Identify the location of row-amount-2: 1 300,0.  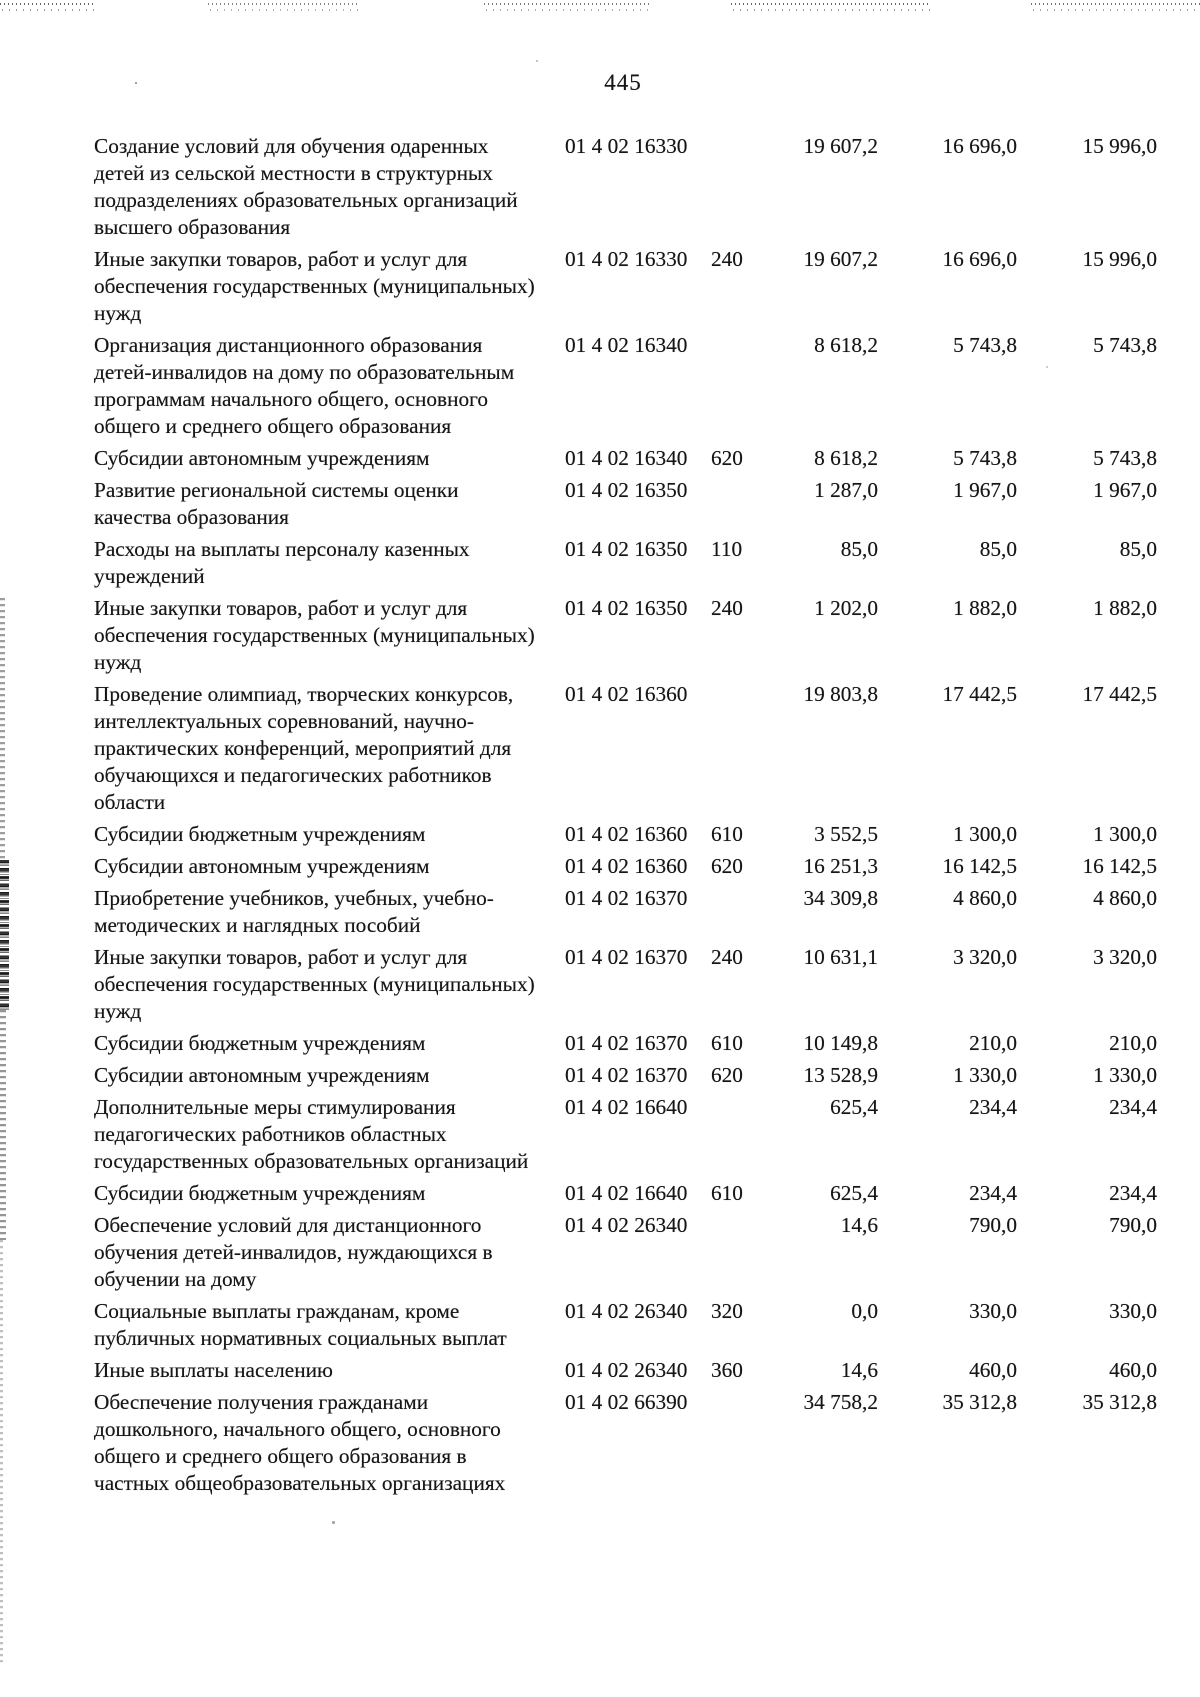
(985, 834).